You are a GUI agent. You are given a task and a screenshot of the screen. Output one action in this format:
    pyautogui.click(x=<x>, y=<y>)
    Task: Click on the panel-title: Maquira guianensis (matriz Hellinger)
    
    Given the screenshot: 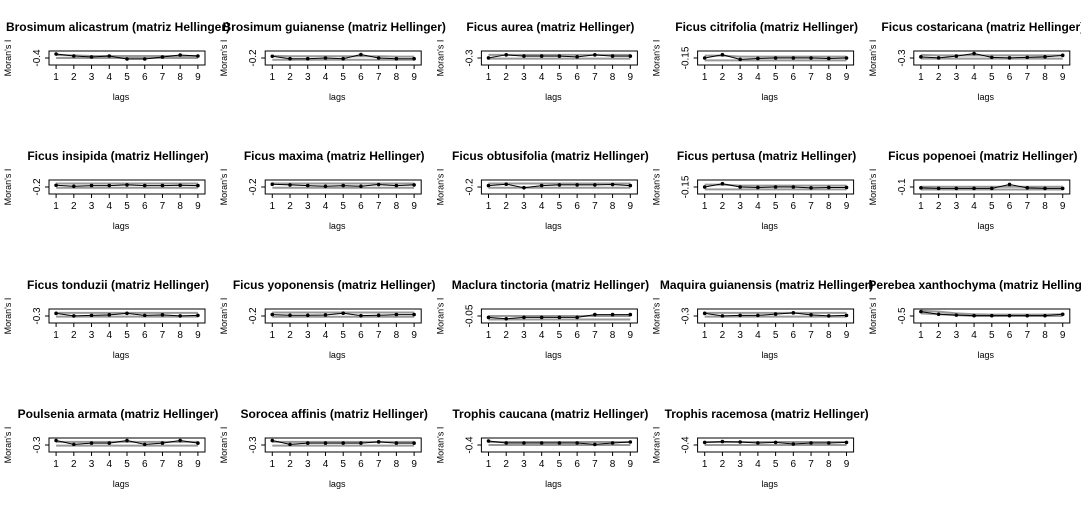 What is the action you would take?
    pyautogui.click(x=766, y=285)
    